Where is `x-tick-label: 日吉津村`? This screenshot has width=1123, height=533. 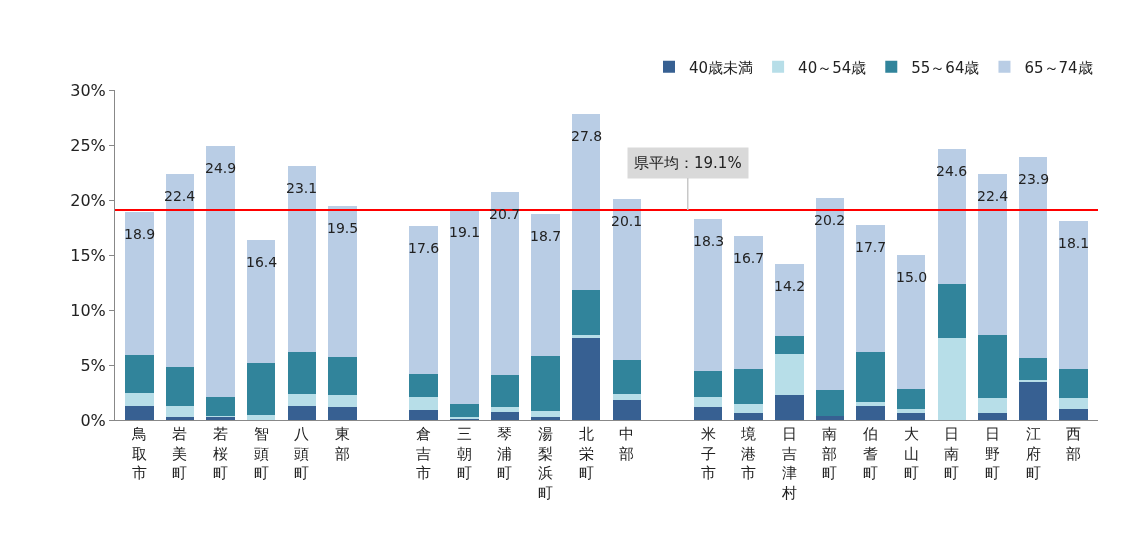
x-tick-label: 日吉津村 is located at coordinates (788, 463).